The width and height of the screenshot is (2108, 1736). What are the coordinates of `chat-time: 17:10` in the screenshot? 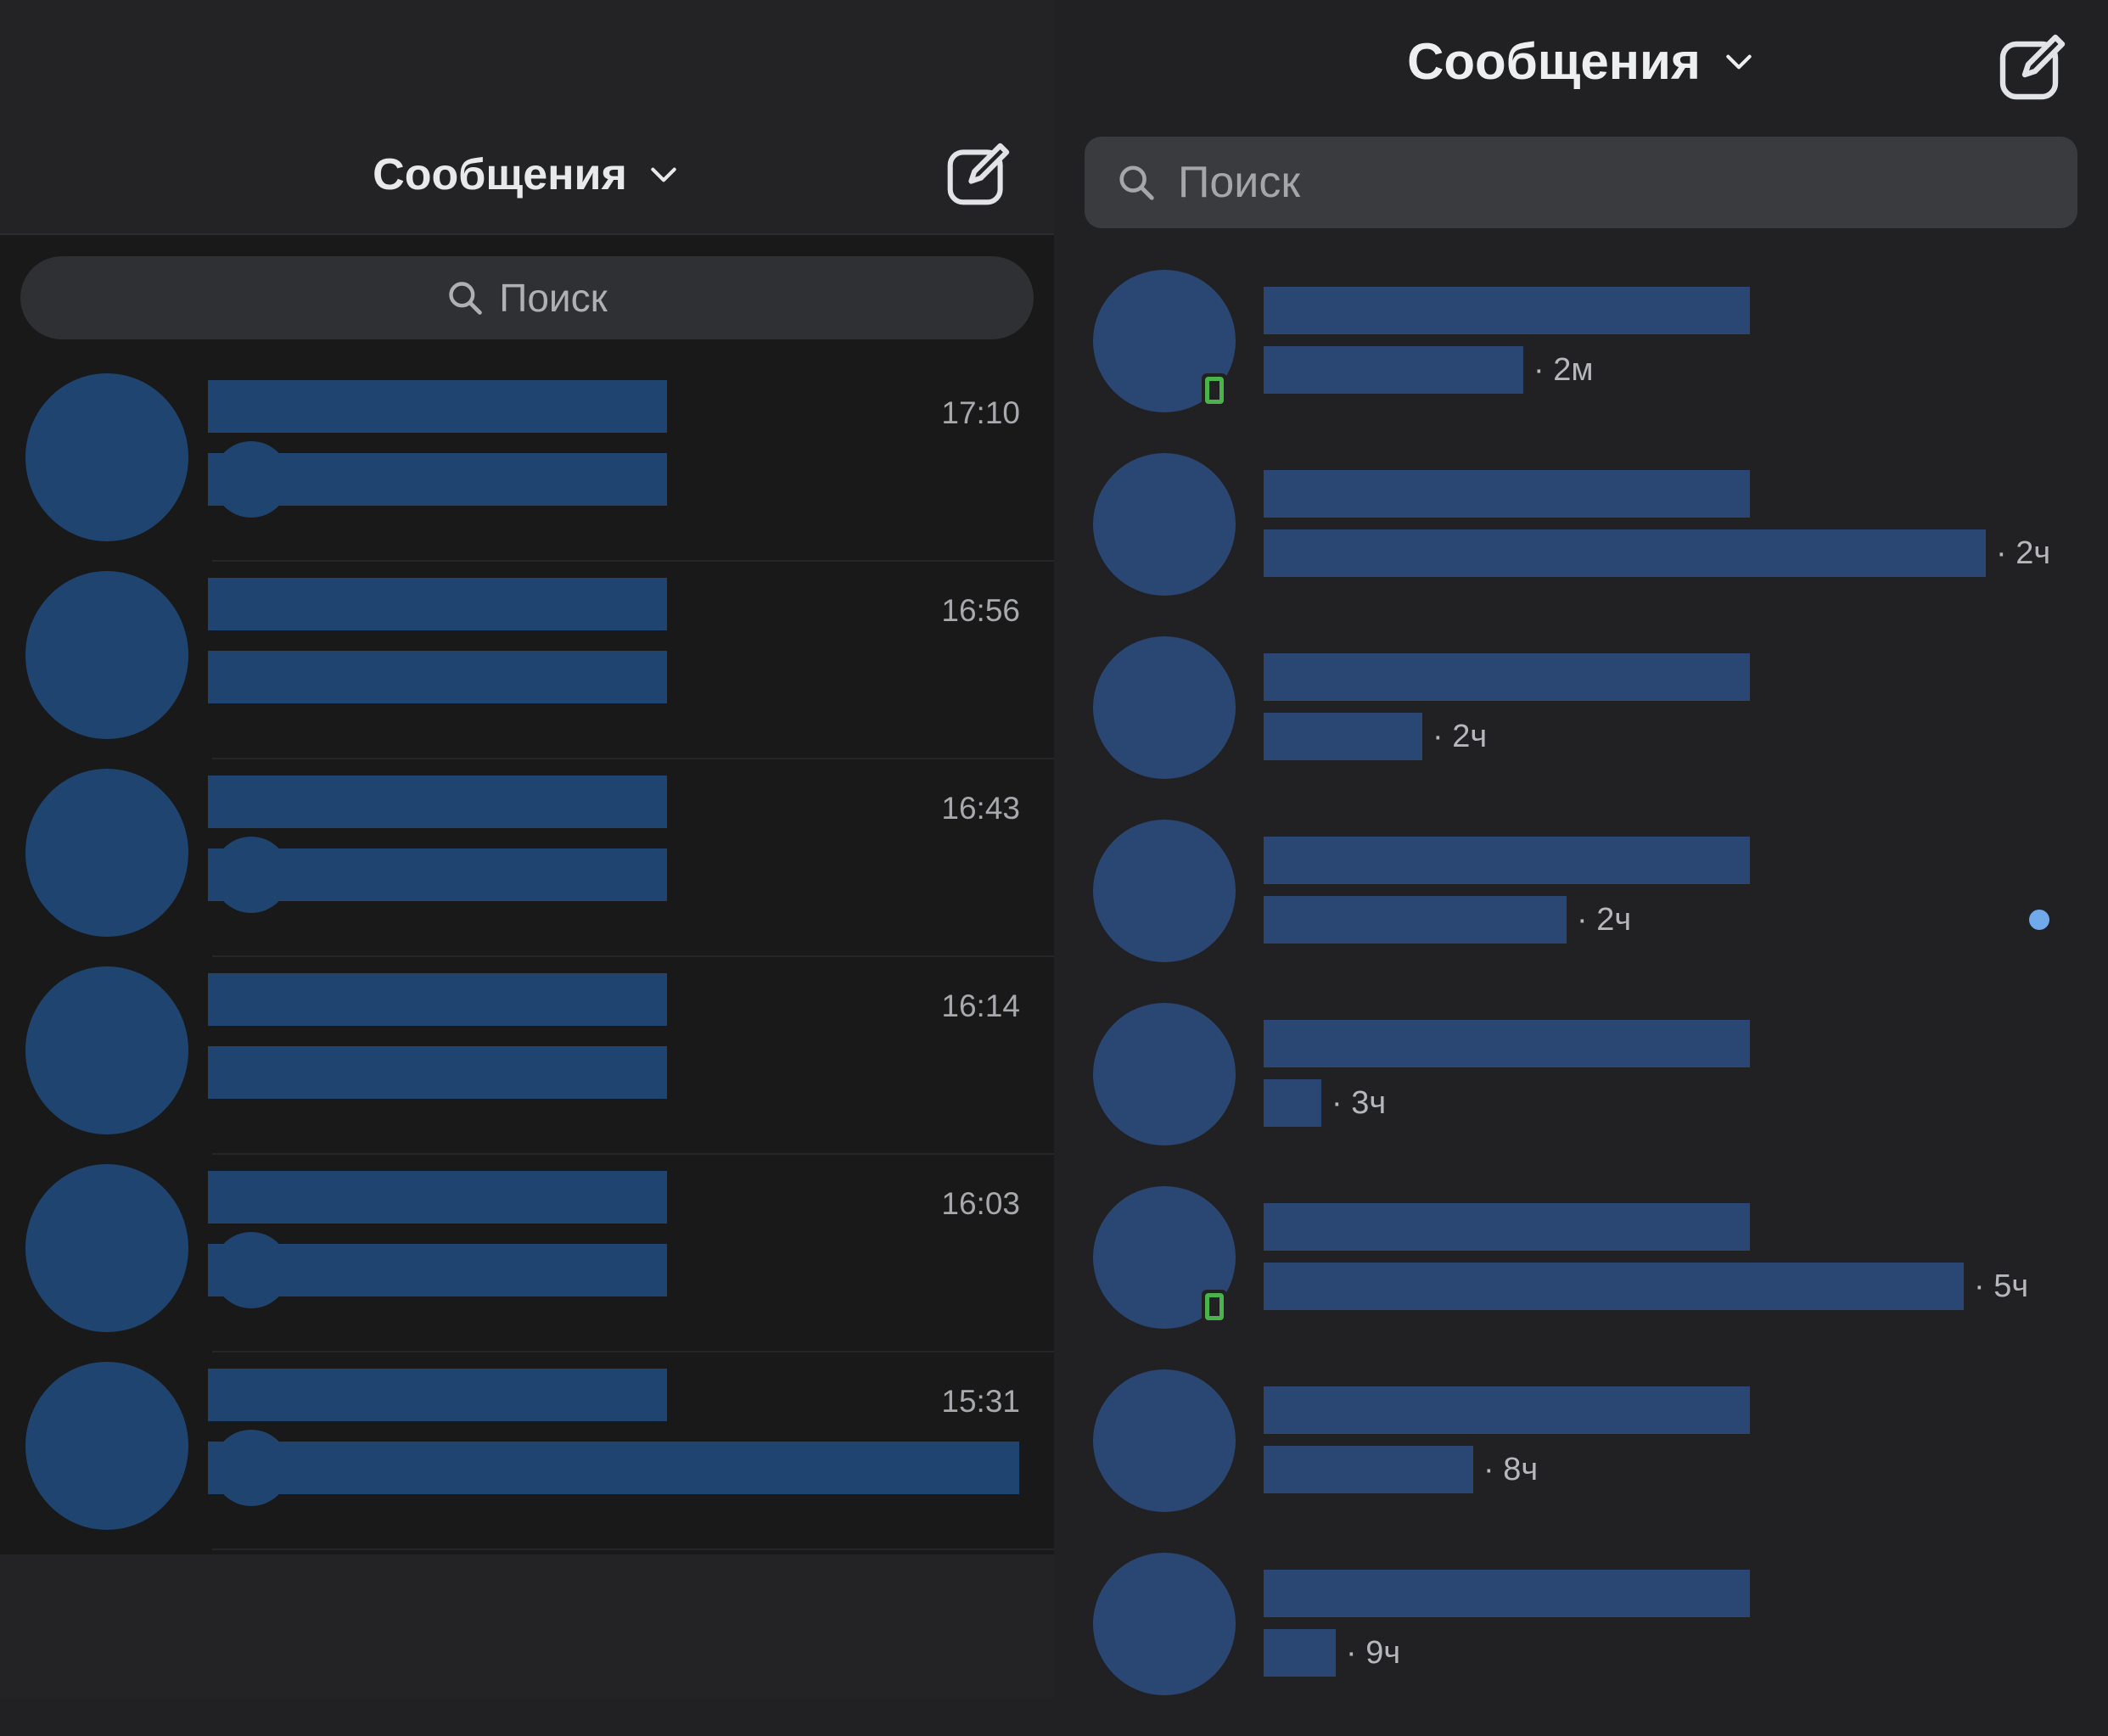 It's located at (981, 412).